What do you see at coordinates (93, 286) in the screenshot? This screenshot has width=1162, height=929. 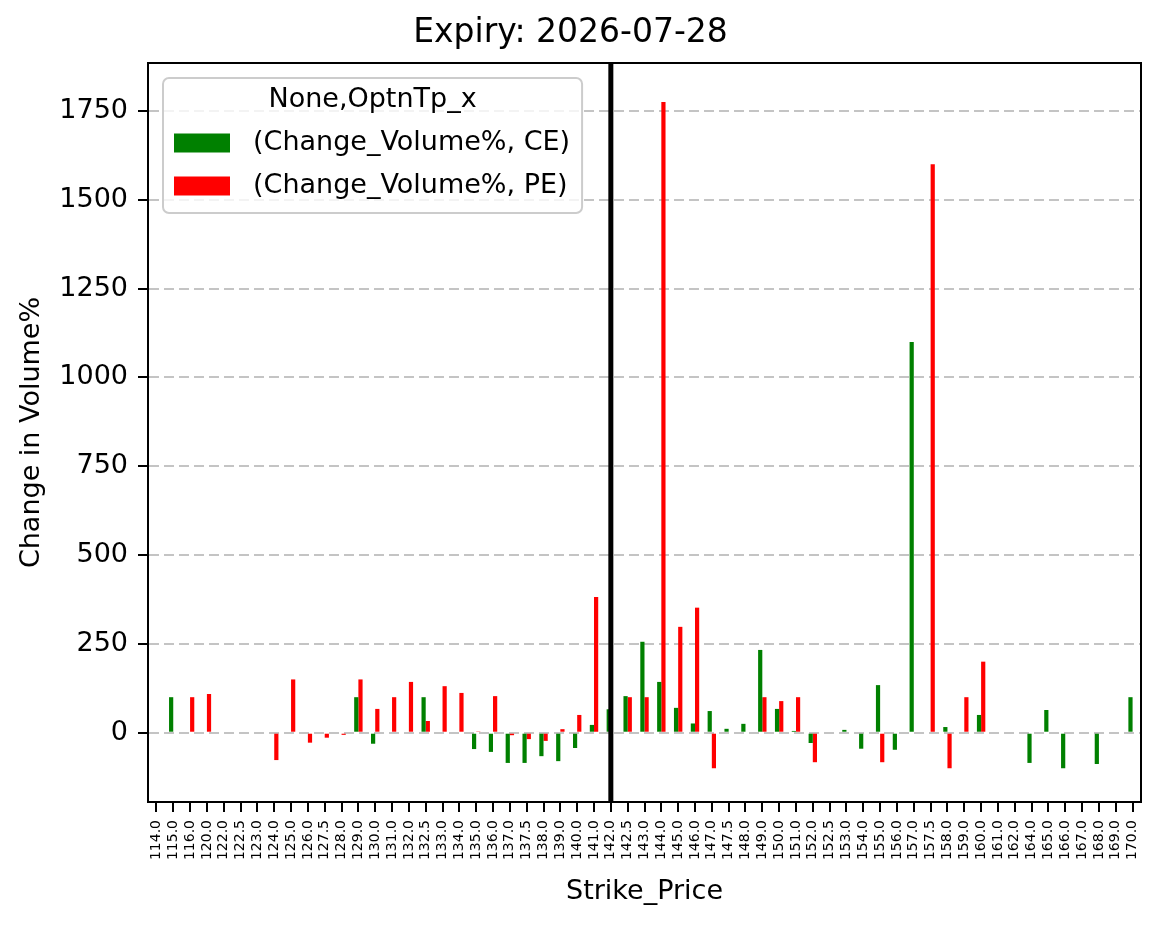 I see `y-tick-label: 1250` at bounding box center [93, 286].